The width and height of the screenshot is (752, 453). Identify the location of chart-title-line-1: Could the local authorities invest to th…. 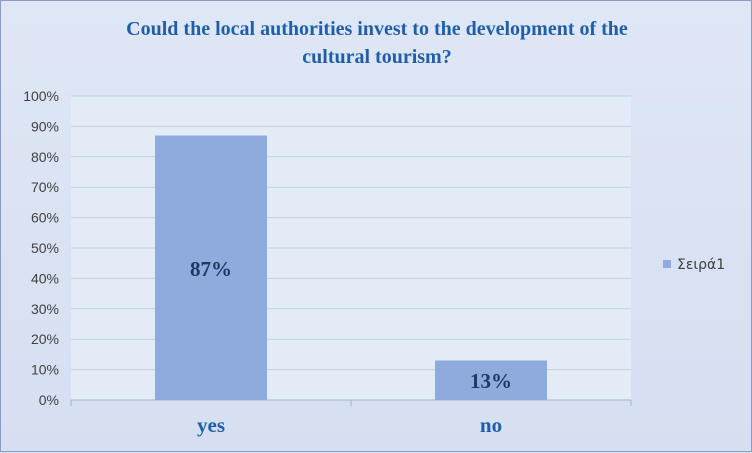
(377, 29).